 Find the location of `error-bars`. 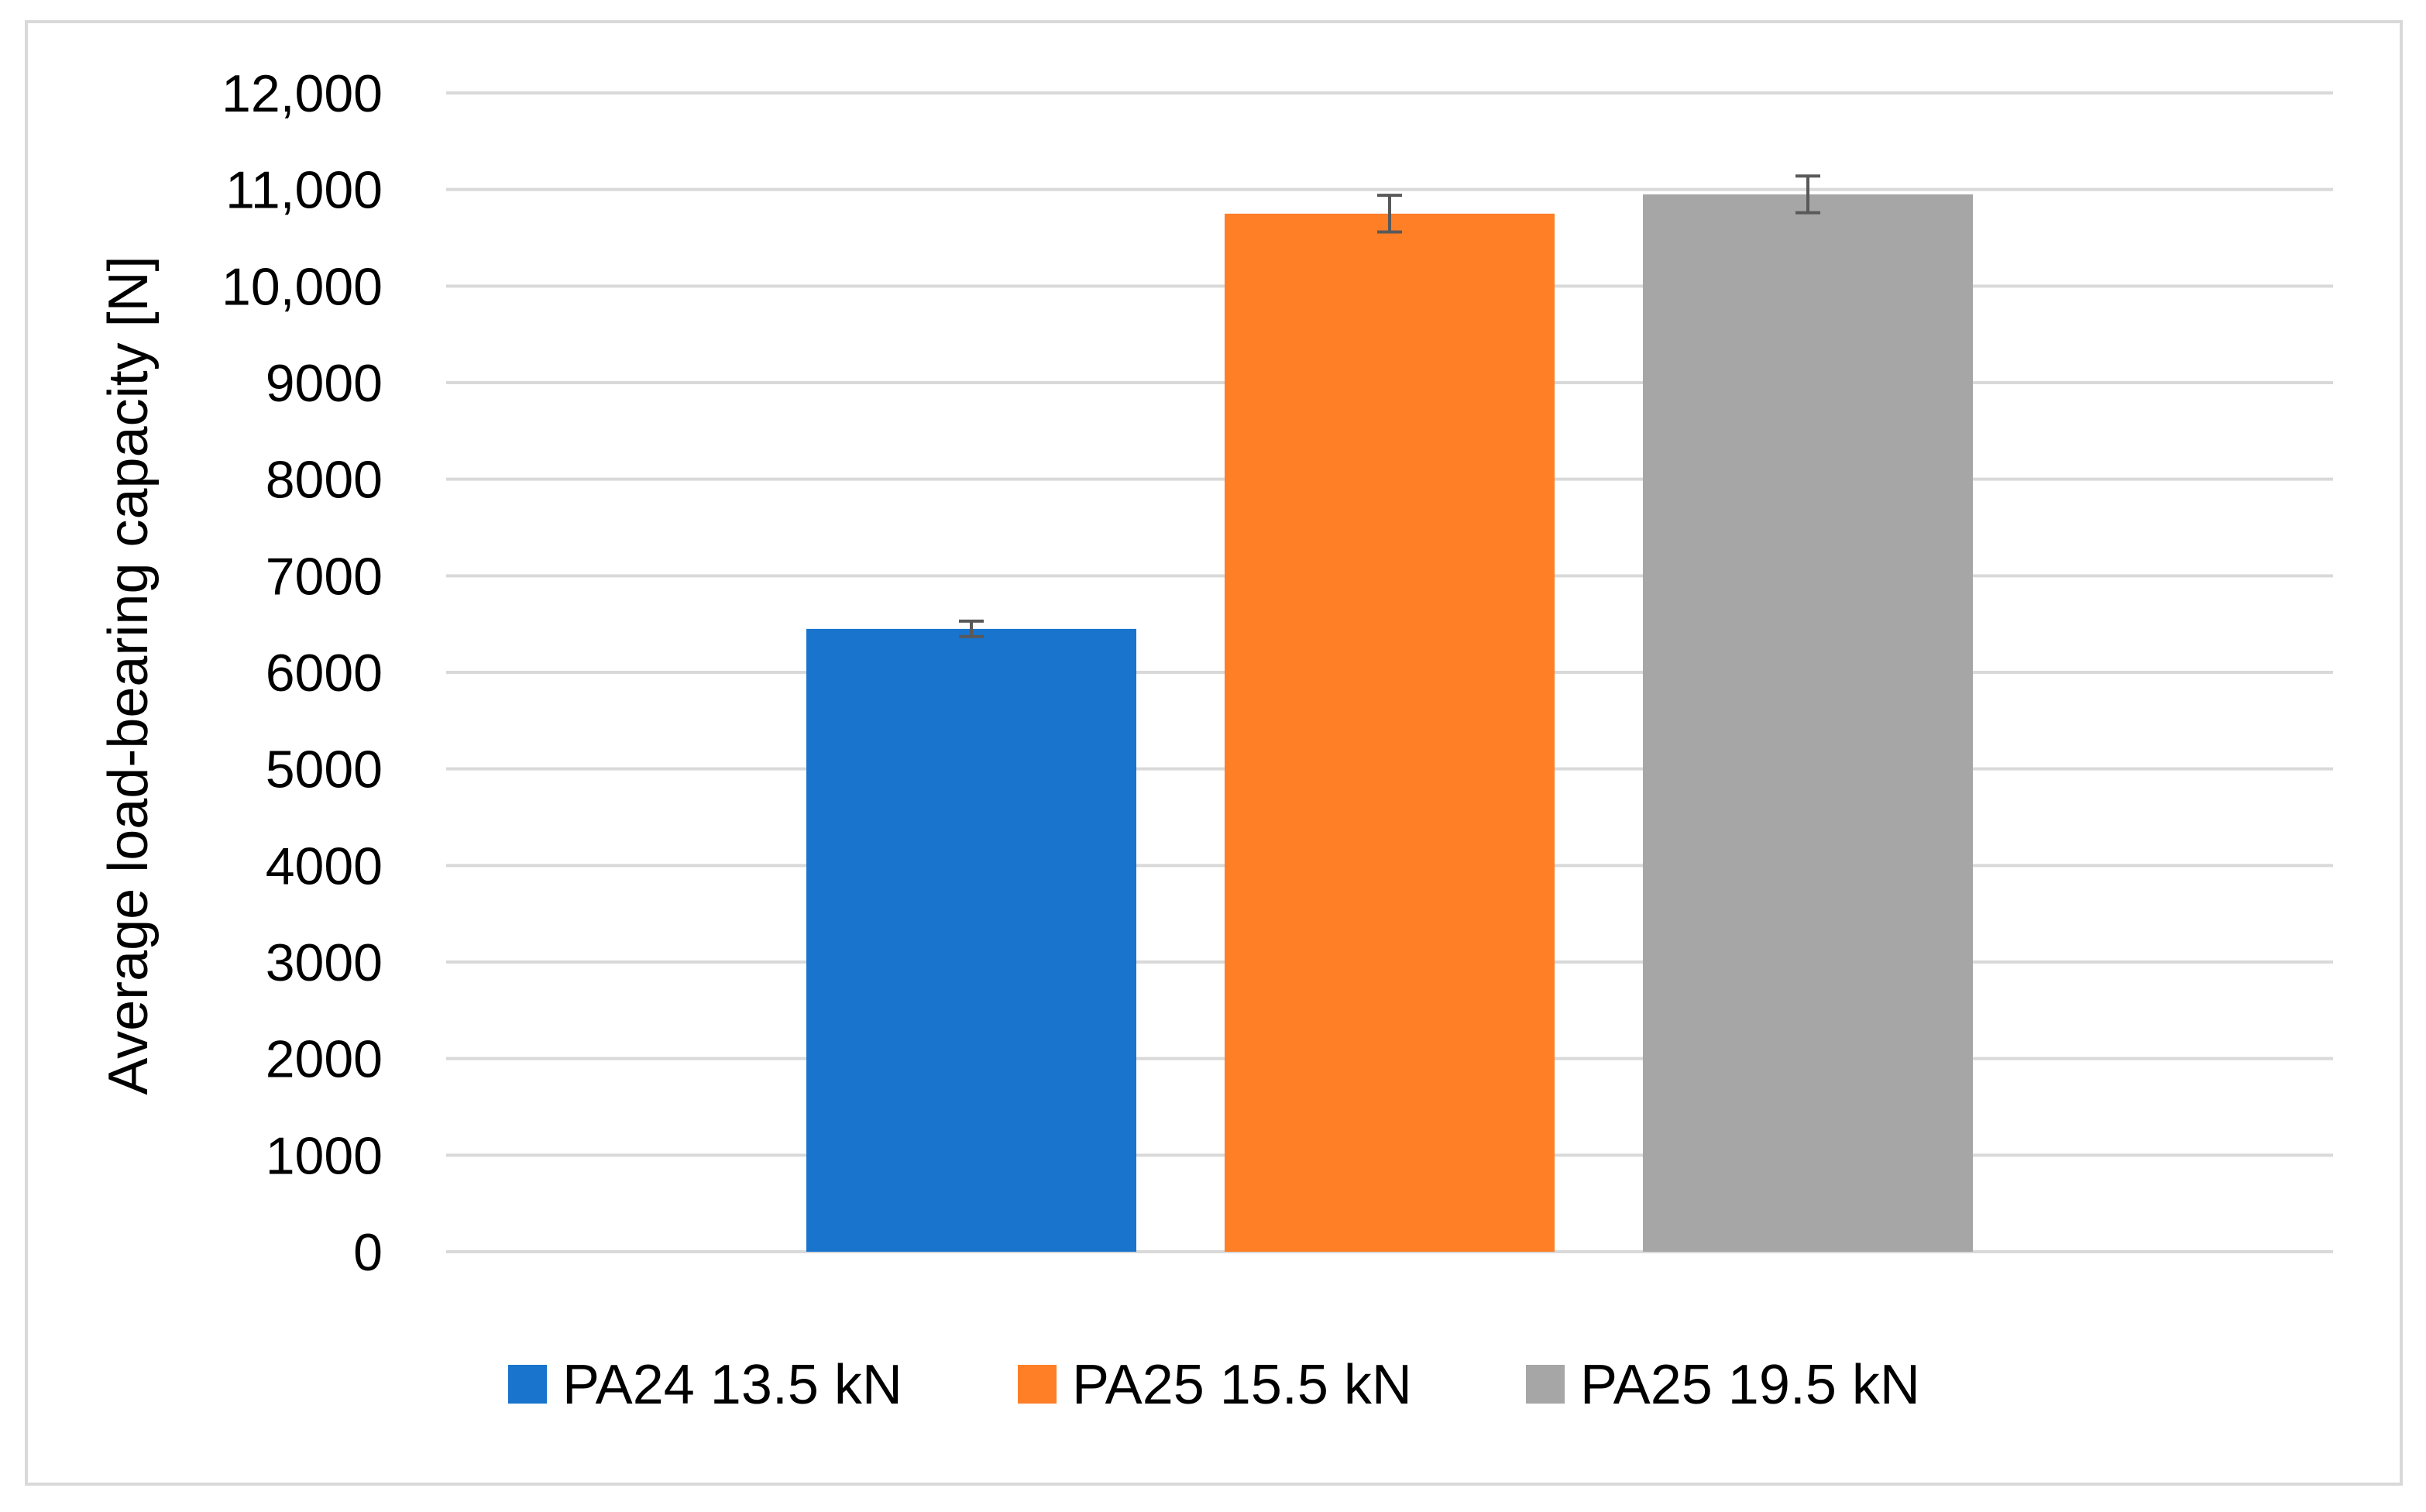

error-bars is located at coordinates (1389, 406).